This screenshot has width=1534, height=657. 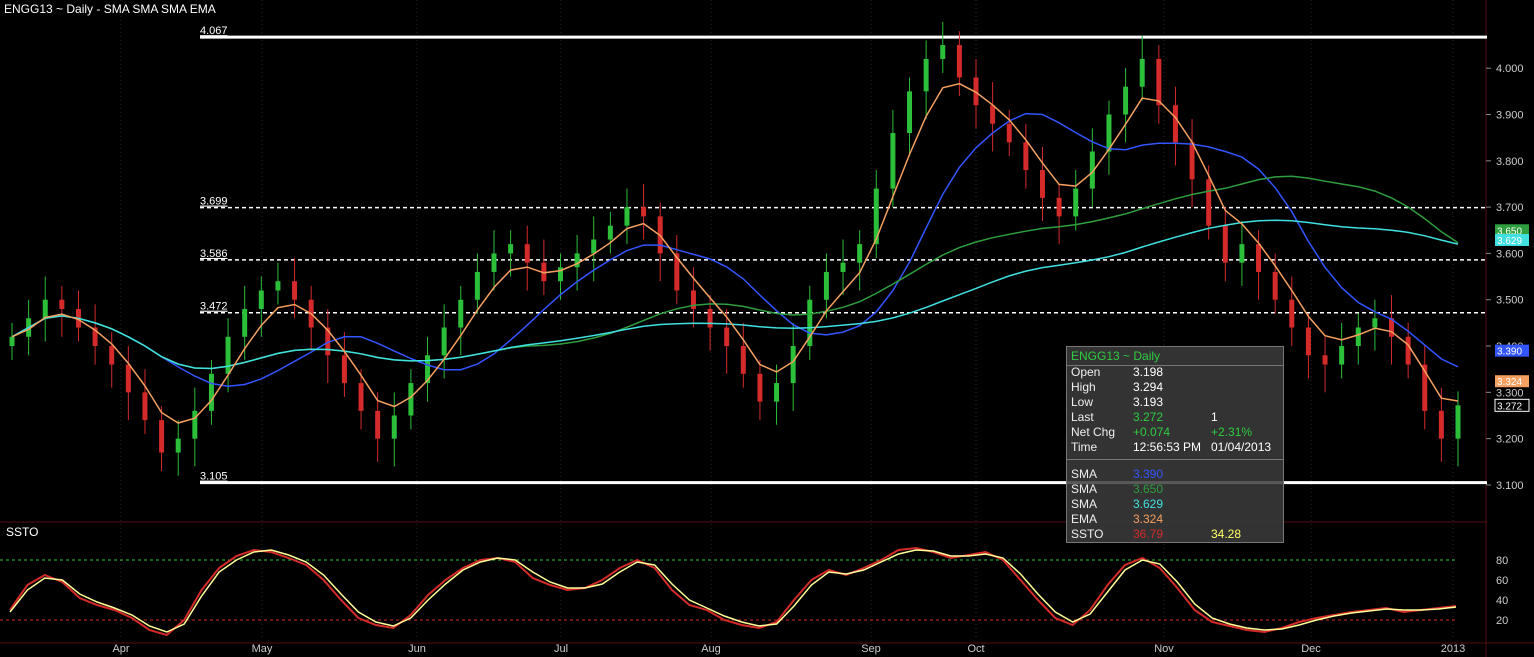 I want to click on tooltip-sma3-row: SMA 3.629, so click(x=1176, y=504).